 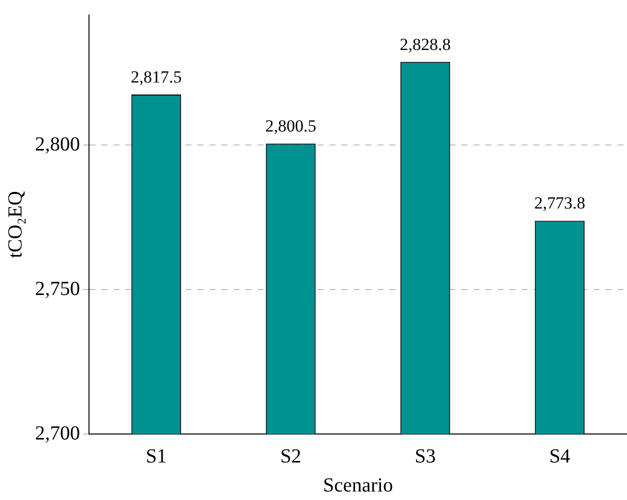 I want to click on x-tick-label: S1, so click(x=156, y=456).